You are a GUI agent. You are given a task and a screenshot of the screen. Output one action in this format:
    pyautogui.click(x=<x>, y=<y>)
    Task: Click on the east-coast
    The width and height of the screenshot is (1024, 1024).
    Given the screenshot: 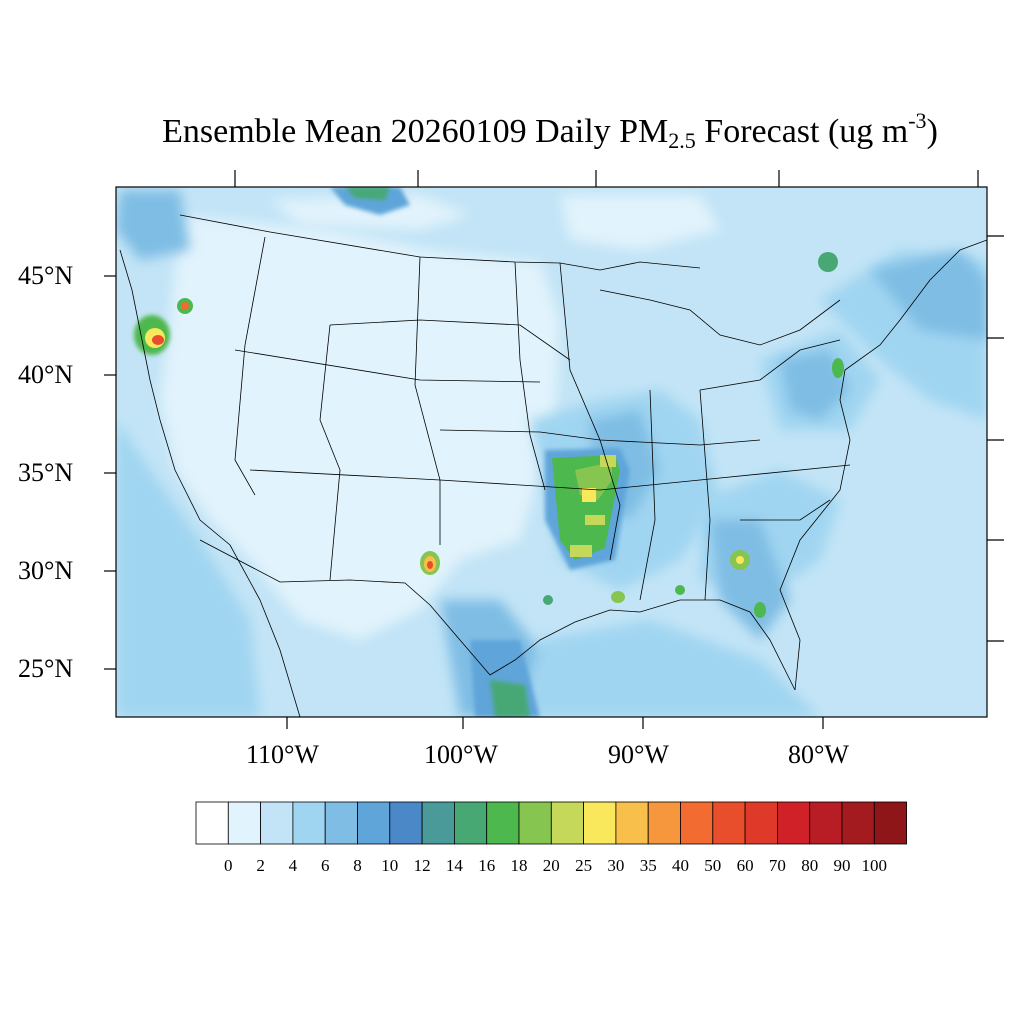 What is the action you would take?
    pyautogui.click(x=883, y=465)
    